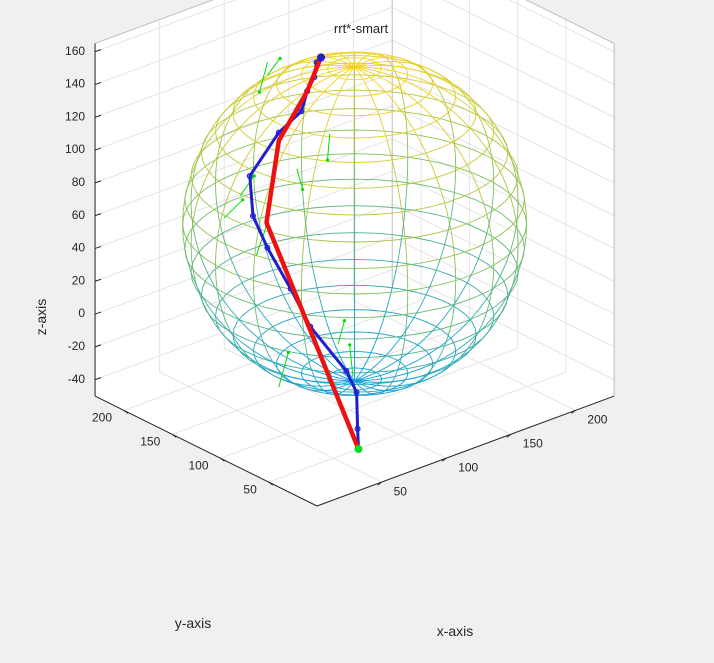 The height and width of the screenshot is (663, 714). I want to click on z-tick-mark, so click(98, 313).